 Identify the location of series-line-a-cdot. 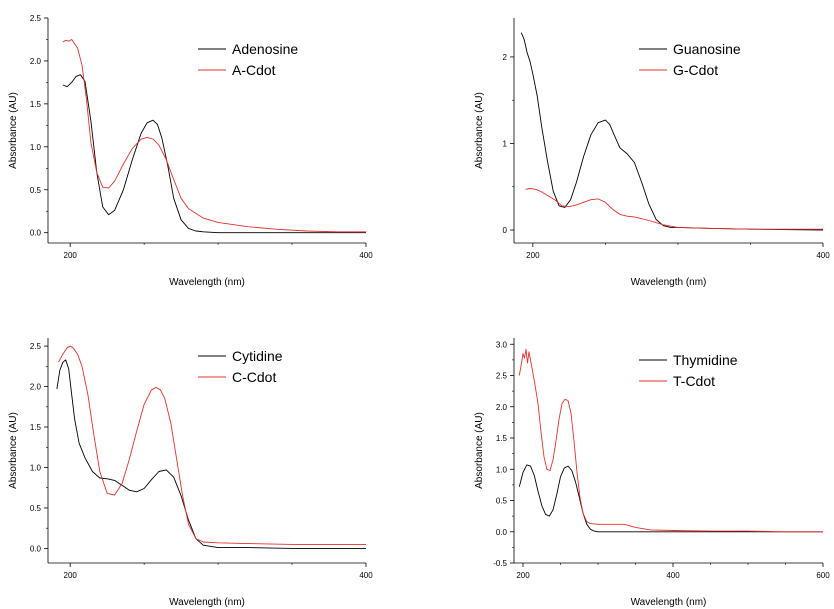
(214, 136).